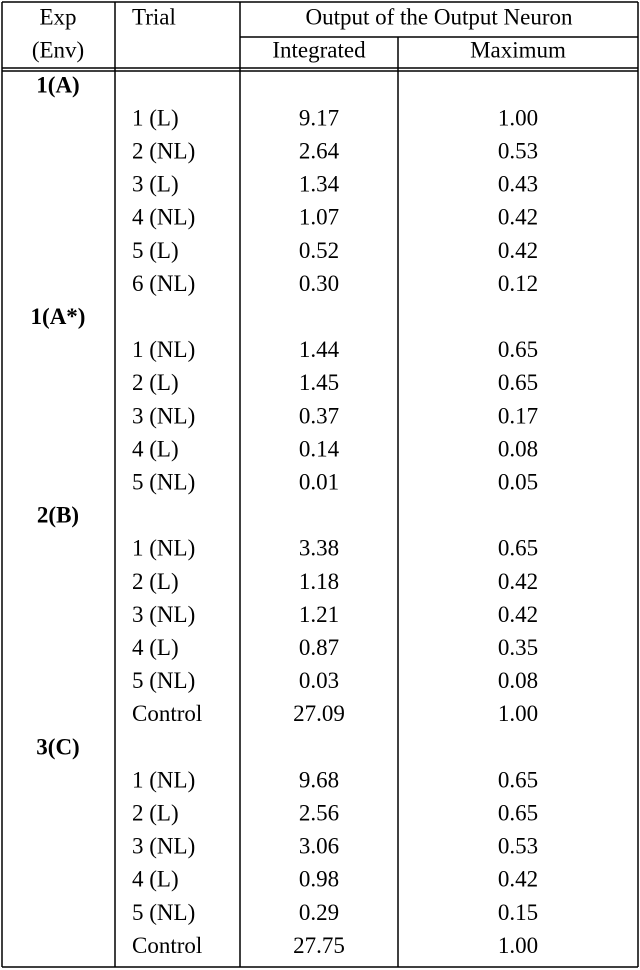 The width and height of the screenshot is (640, 970). What do you see at coordinates (154, 16) in the screenshot?
I see `header-cell: Trial` at bounding box center [154, 16].